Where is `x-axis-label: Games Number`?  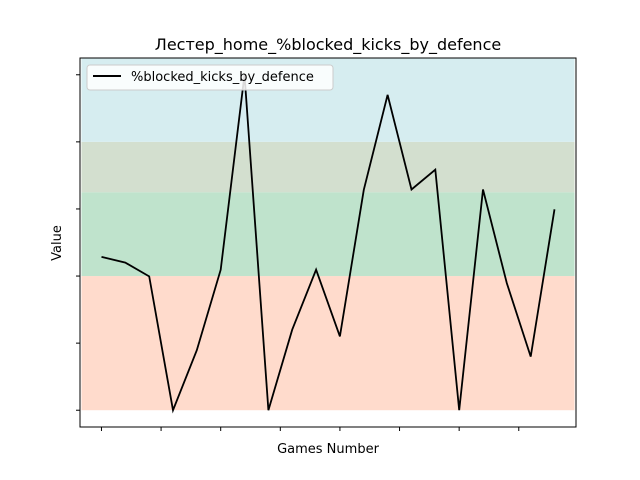 x-axis-label: Games Number is located at coordinates (328, 449).